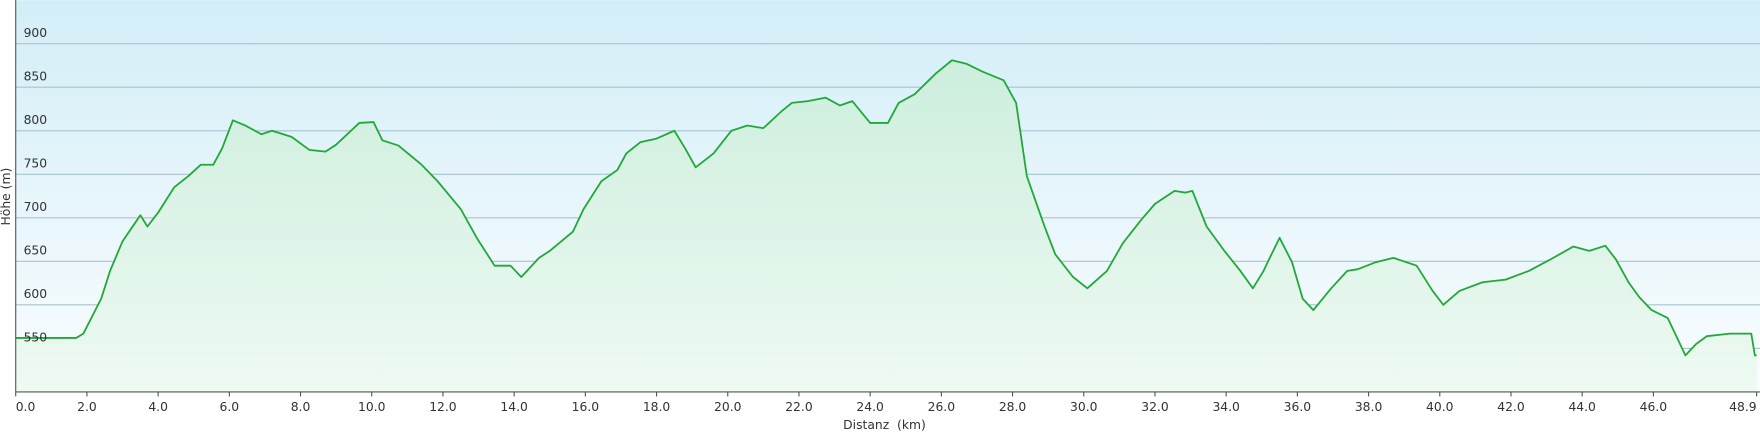  I want to click on x-tick-label: 8.0, so click(301, 407).